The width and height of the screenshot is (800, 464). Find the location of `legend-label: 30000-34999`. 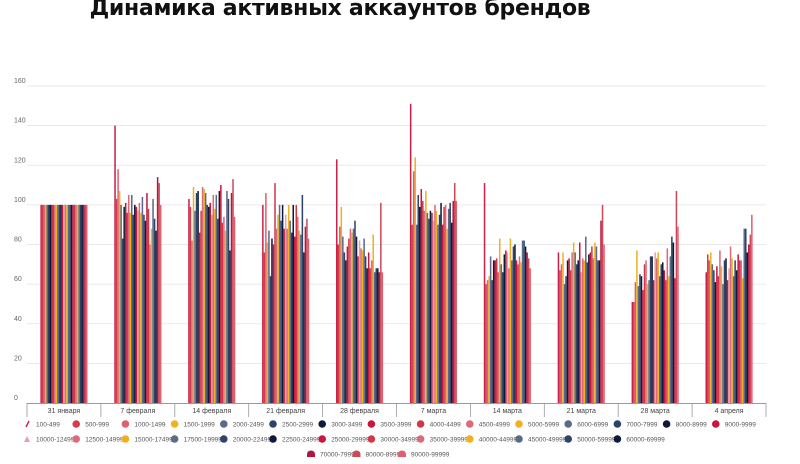

legend-label: 30000-34999 is located at coordinates (399, 440).